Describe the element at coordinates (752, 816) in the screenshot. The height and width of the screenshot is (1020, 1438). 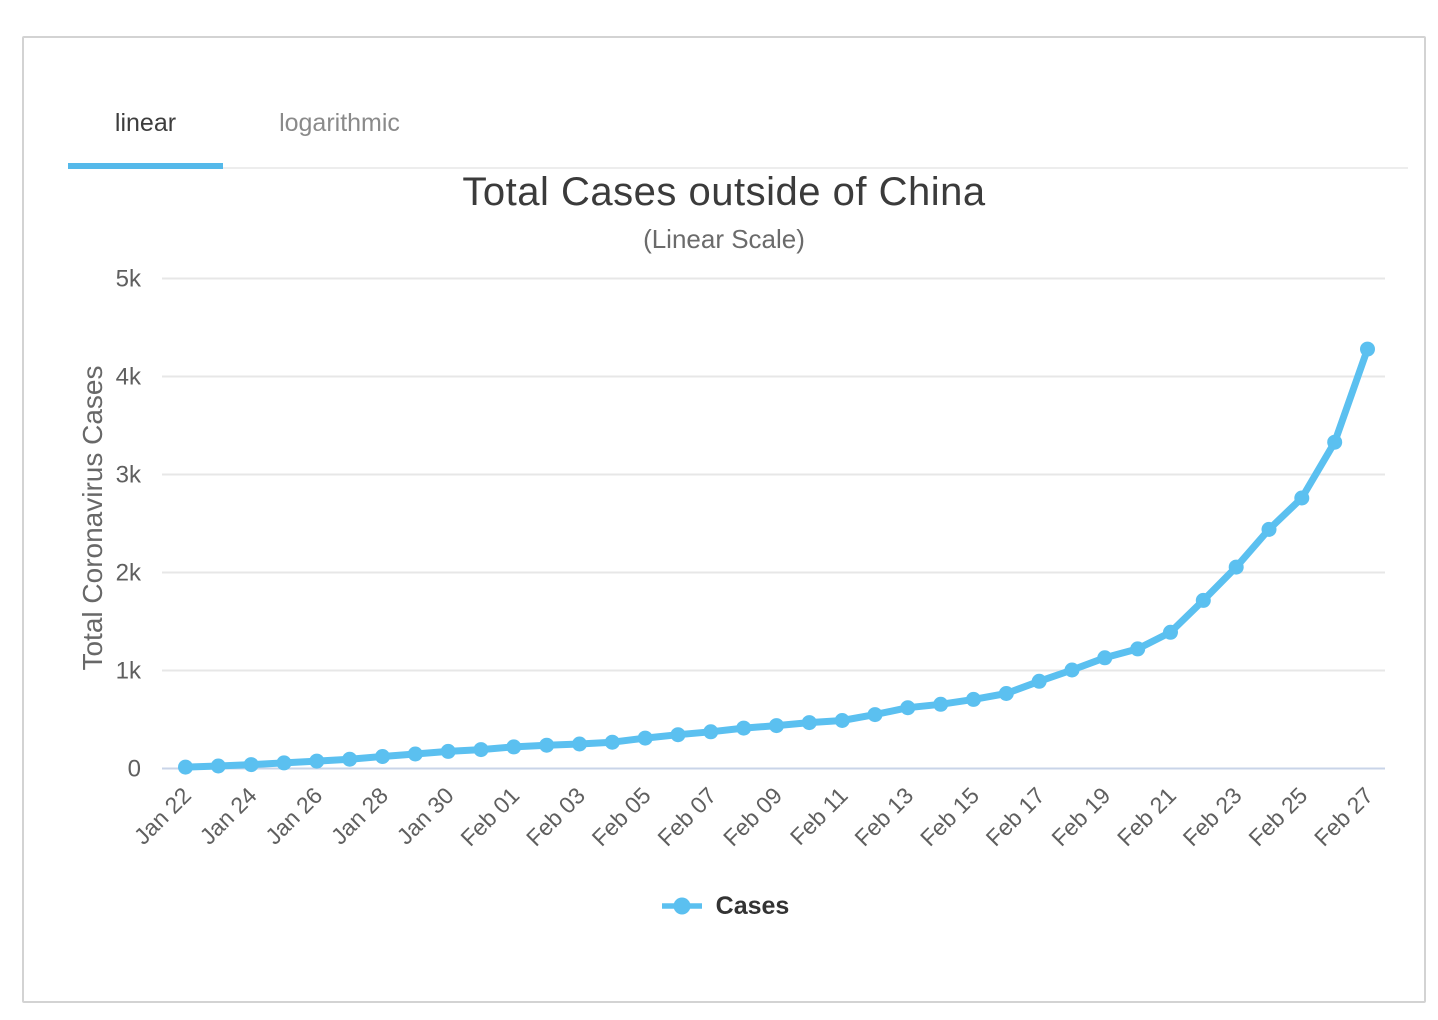
I see `x-tick-label: Feb 09` at that location.